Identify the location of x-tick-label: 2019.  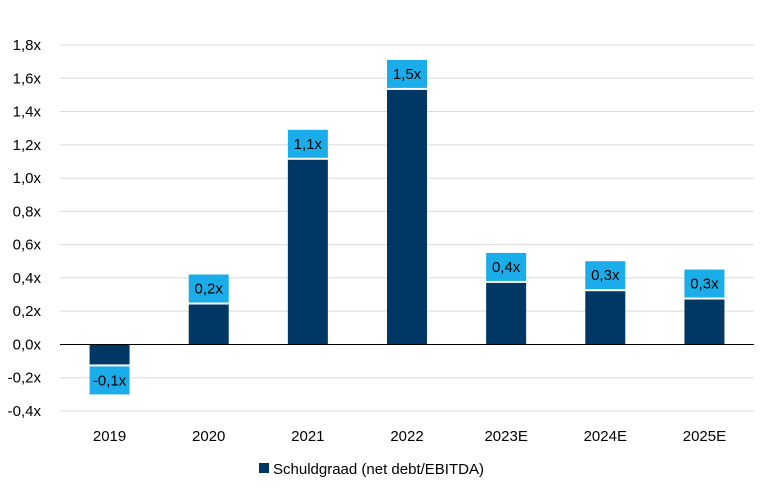
(109, 436).